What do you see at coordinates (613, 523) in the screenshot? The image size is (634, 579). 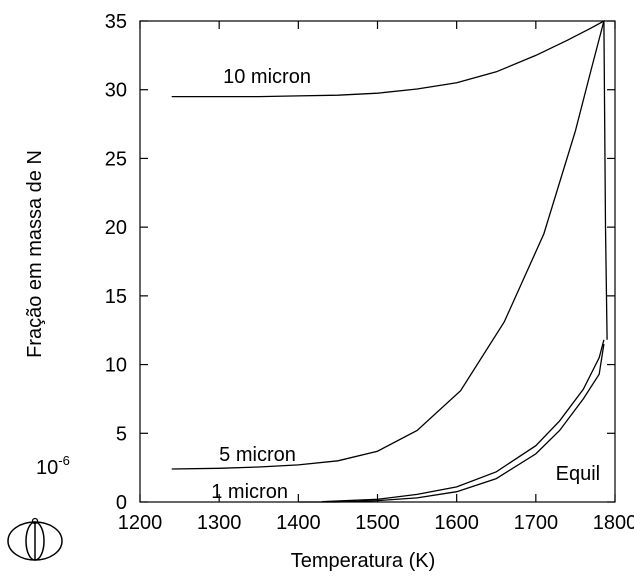 I see `x-tick-label: 1800` at bounding box center [613, 523].